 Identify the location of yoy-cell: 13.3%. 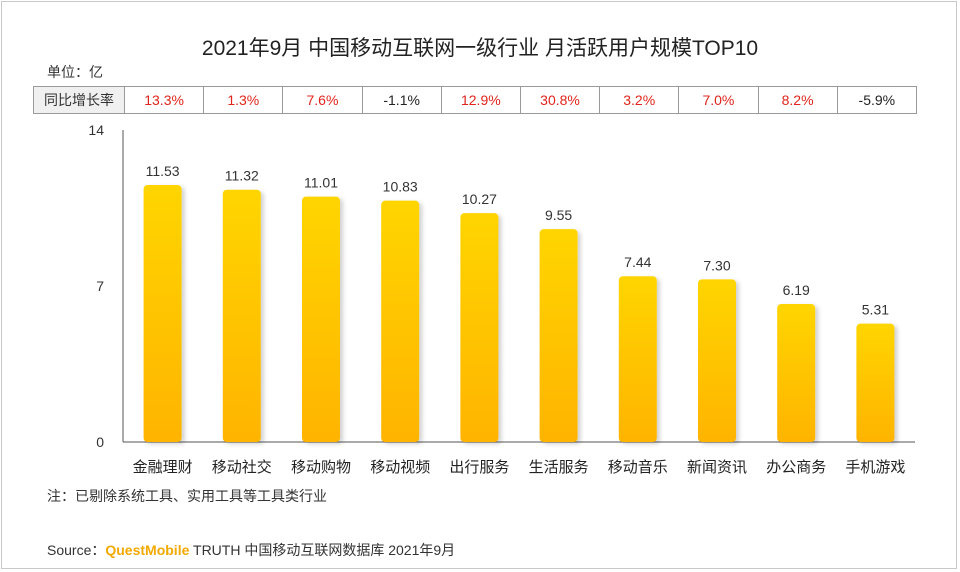
(164, 100).